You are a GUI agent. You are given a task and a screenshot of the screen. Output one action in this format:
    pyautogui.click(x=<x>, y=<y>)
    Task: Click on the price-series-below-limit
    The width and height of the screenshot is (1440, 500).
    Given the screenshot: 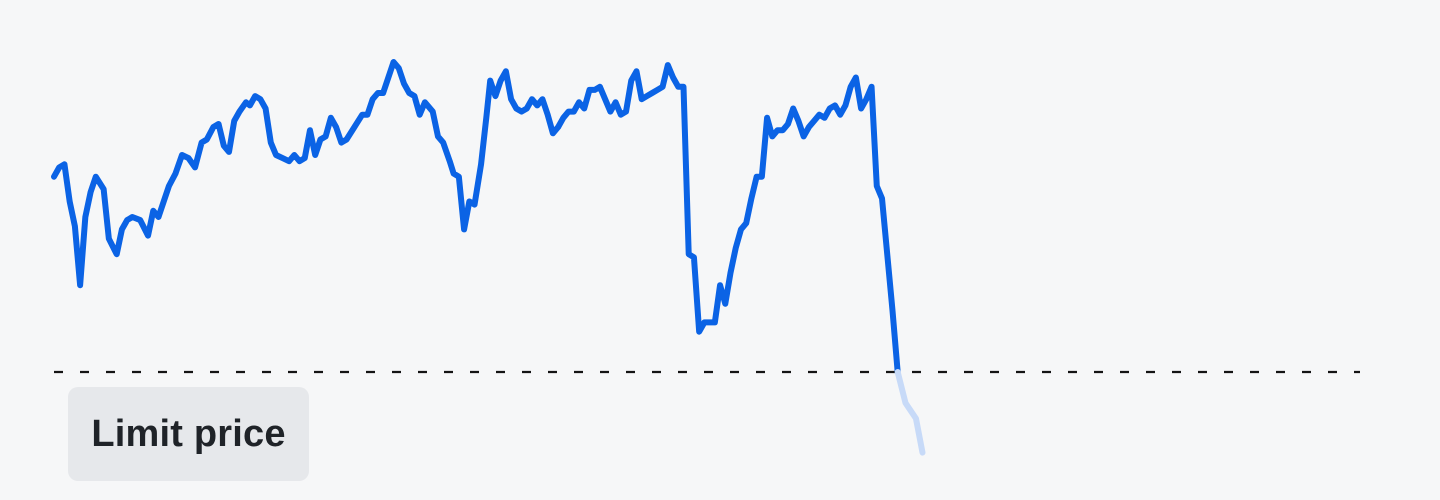 What is the action you would take?
    pyautogui.click(x=910, y=412)
    